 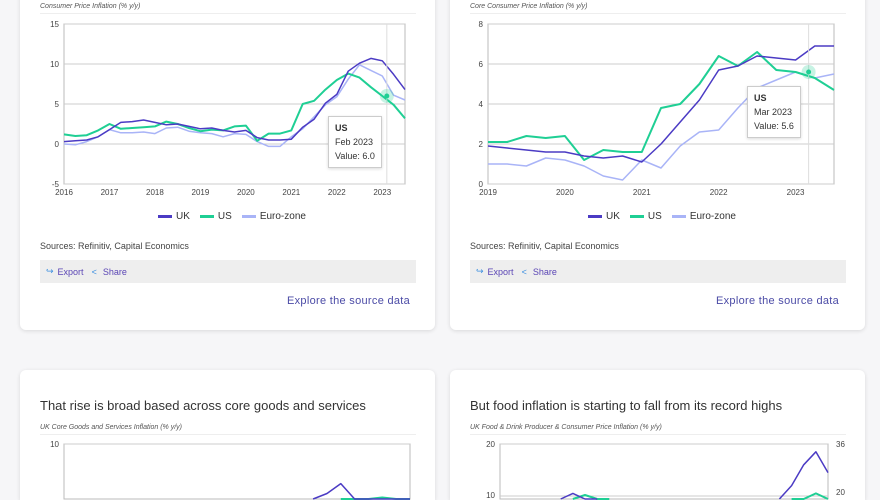 I want to click on chart-subtitle: Core Consumer Price Inflation (% y/y), so click(x=658, y=8).